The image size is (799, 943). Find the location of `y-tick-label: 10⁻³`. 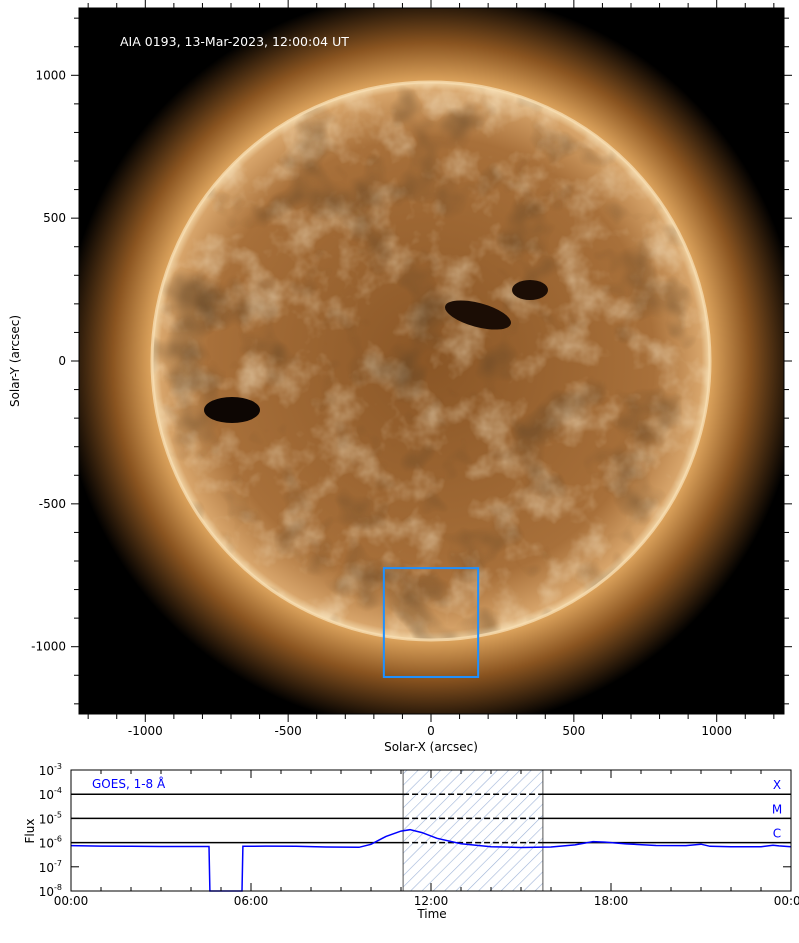

y-tick-label: 10⁻³ is located at coordinates (50, 770).